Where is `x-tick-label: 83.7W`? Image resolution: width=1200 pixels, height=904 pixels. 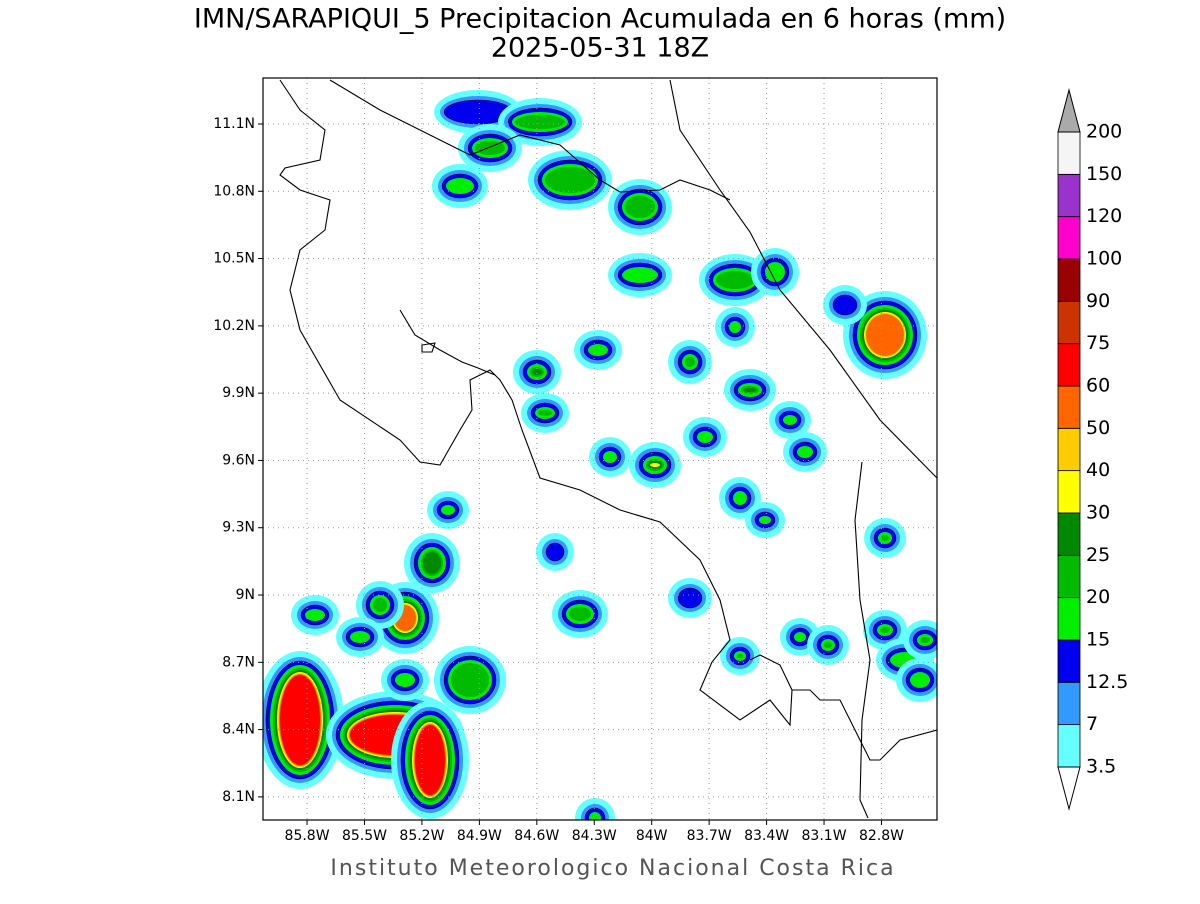
x-tick-label: 83.7W is located at coordinates (709, 836).